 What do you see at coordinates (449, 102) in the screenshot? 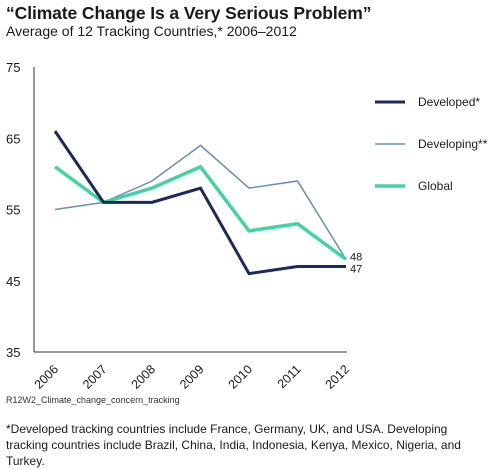
I see `legend-label: Developed*` at bounding box center [449, 102].